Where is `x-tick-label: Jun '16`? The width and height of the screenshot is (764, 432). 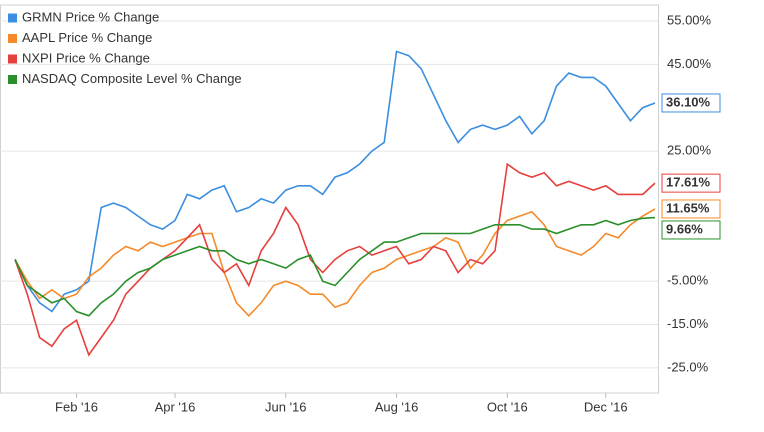 x-tick-label: Jun '16 is located at coordinates (286, 406).